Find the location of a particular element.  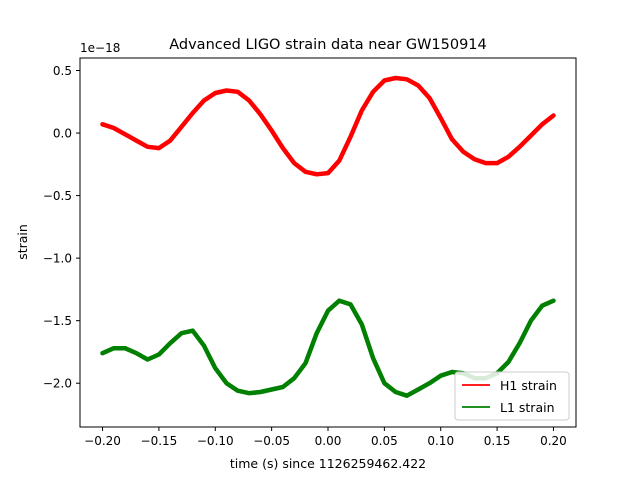

x-tick-label: 0.05 is located at coordinates (384, 441).